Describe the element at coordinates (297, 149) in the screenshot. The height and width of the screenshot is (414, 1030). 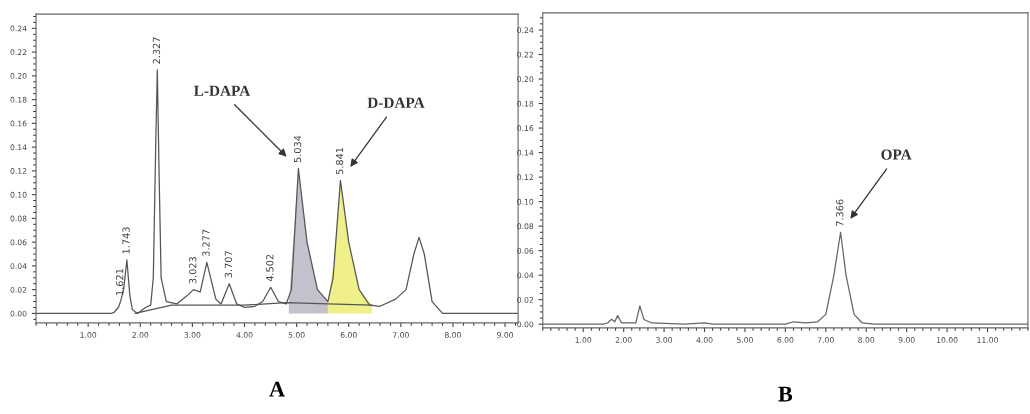
I see `annotation: 5.034` at that location.